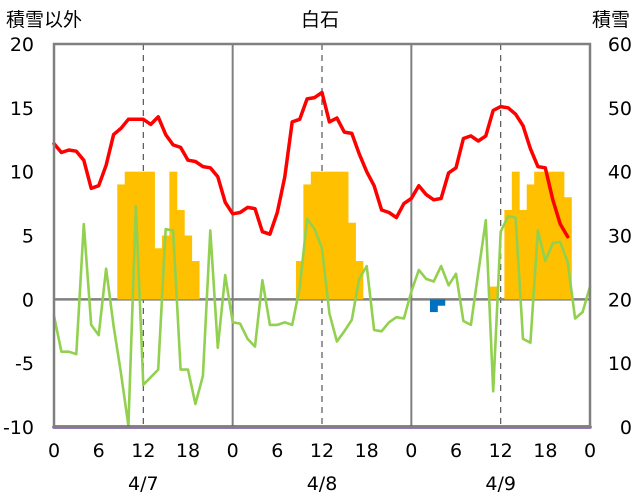 The height and width of the screenshot is (501, 636). Describe the element at coordinates (44, 20) in the screenshot. I see `left-axis-label: 積雪以外` at that location.